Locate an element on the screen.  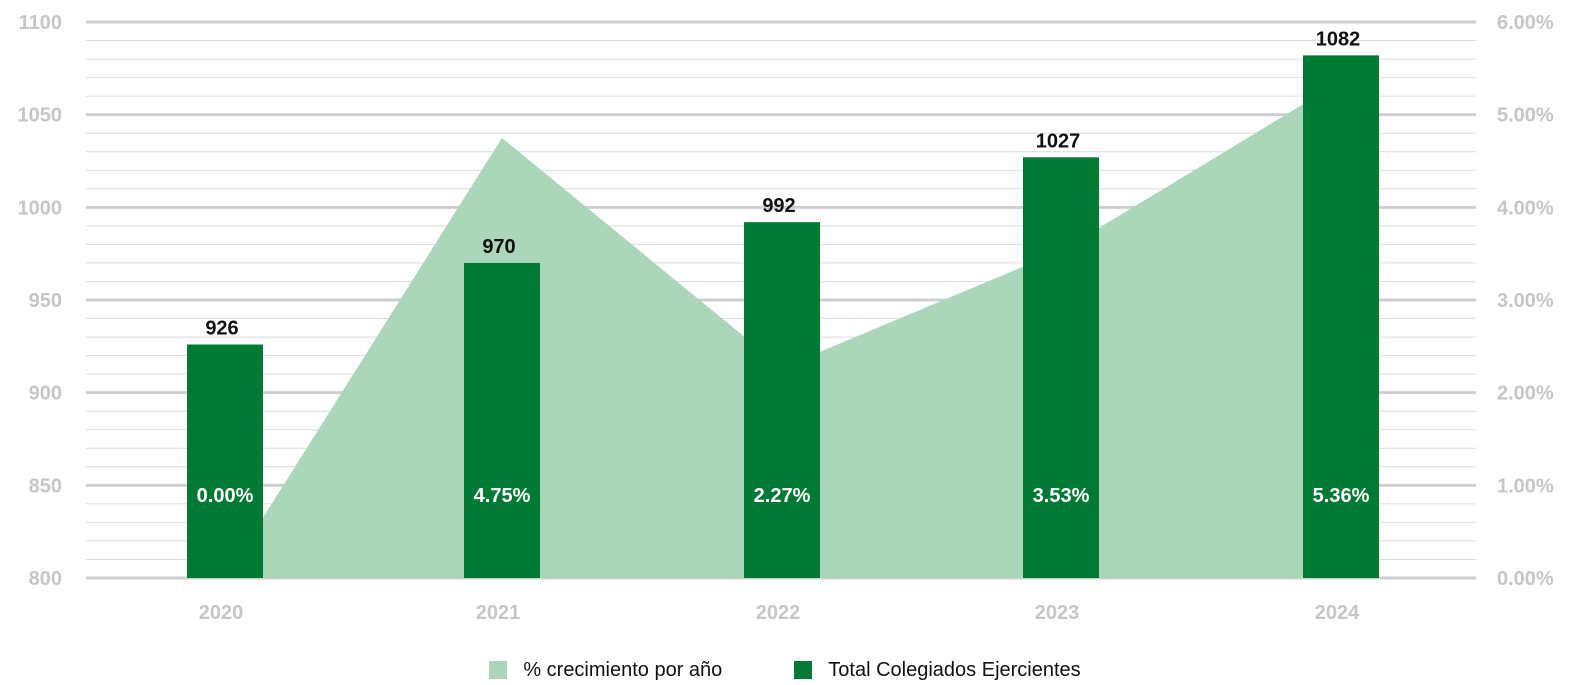
y-right-tick-label: 1.00% is located at coordinates (1525, 486).